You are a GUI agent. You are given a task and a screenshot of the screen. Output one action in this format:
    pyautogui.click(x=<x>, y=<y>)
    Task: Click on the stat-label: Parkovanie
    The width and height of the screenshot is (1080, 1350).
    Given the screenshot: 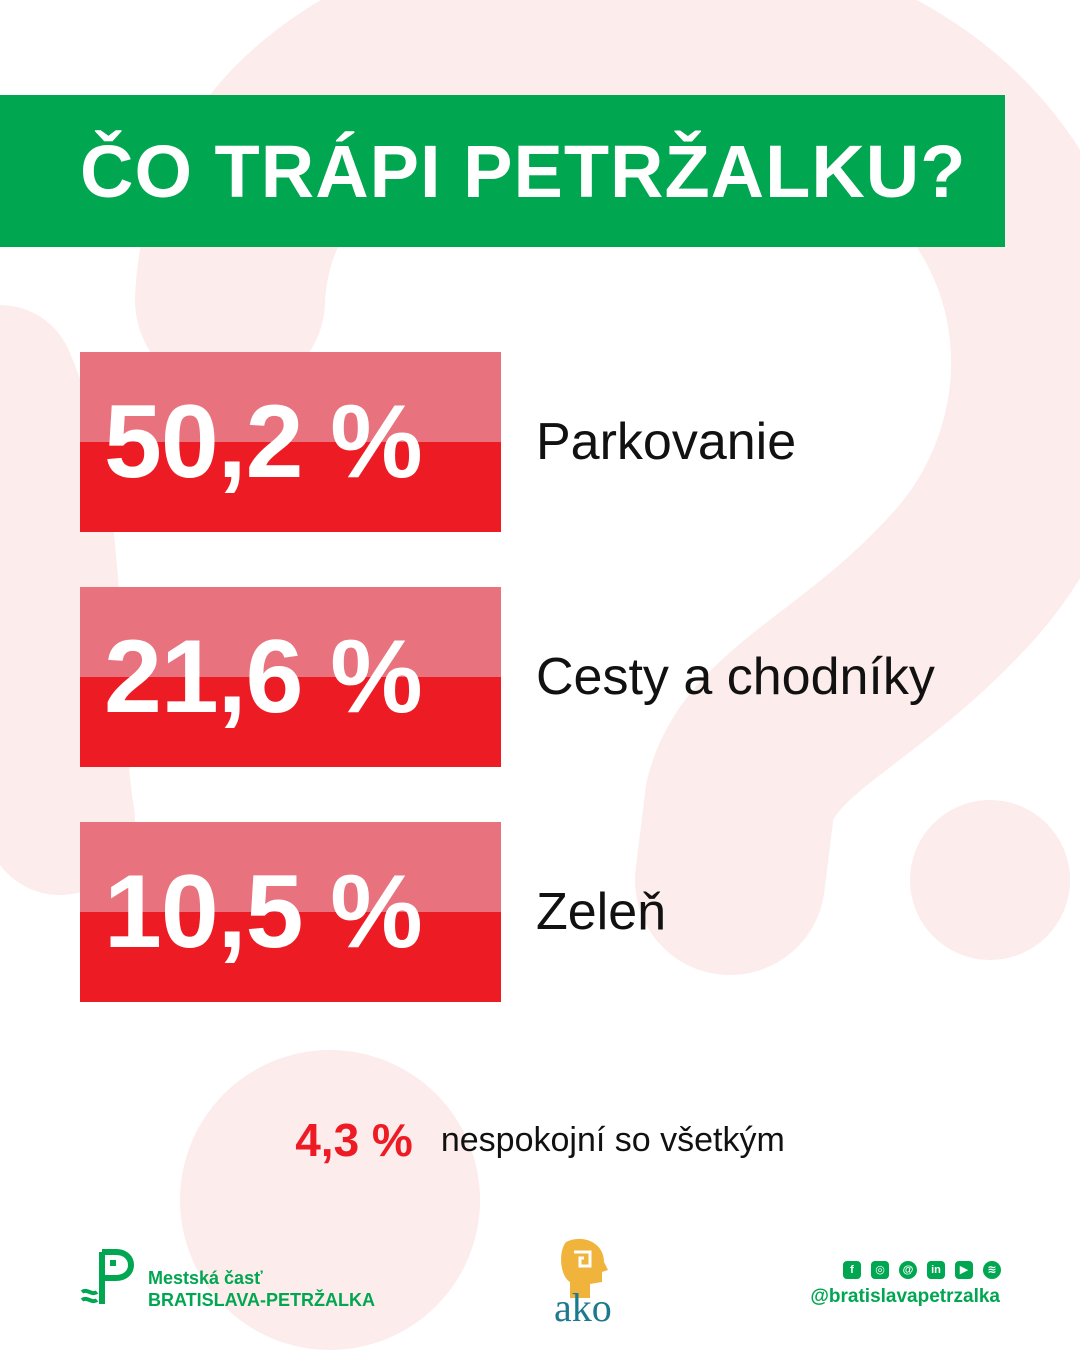 What is the action you would take?
    pyautogui.click(x=666, y=442)
    